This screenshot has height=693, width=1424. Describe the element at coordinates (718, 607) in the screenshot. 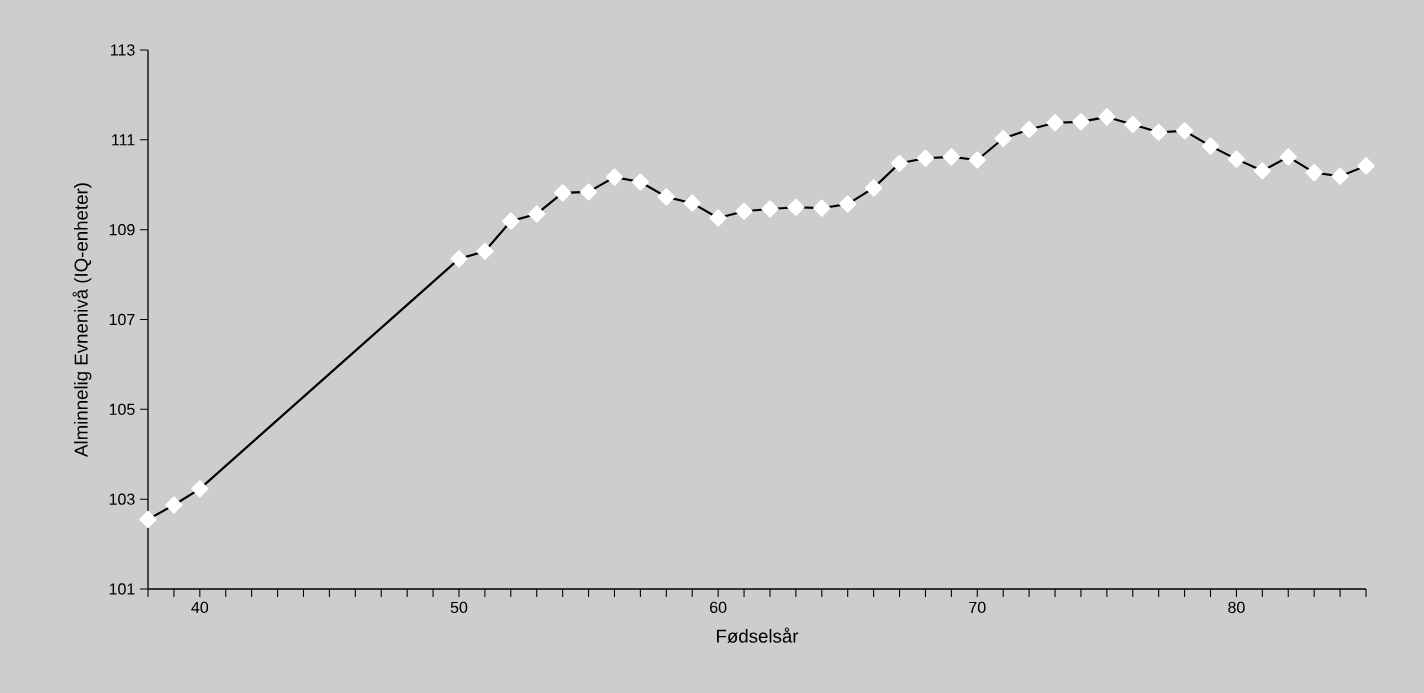

I see `x-tick-label: 60` at that location.